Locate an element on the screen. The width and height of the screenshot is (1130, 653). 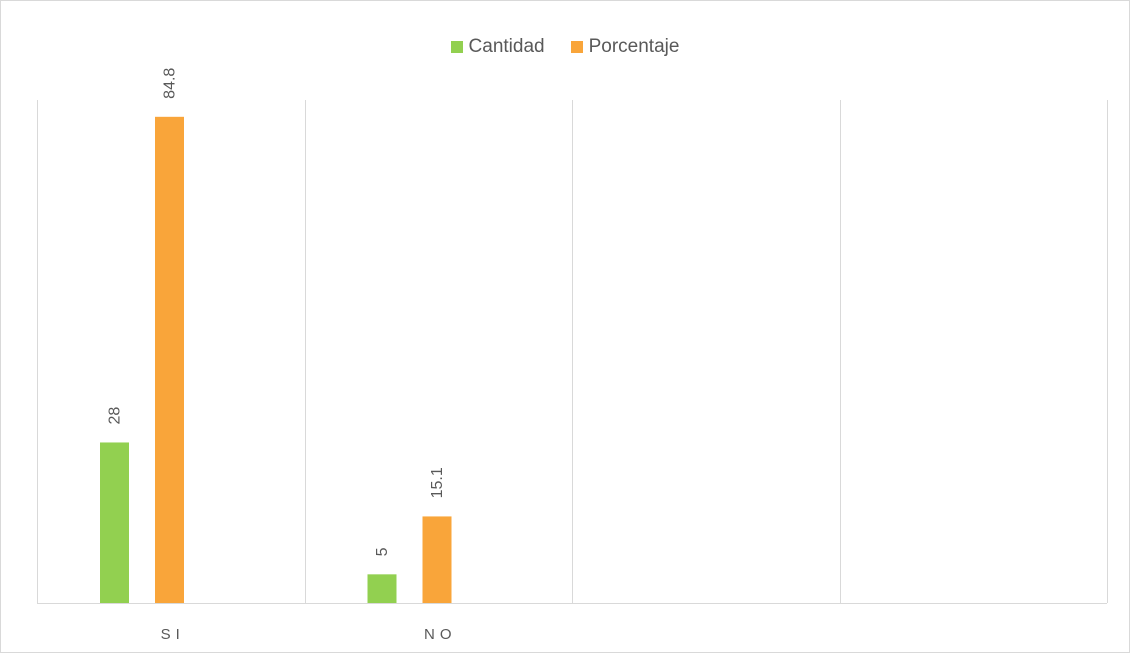
legend: Cantidad Porcentaje is located at coordinates (565, 47).